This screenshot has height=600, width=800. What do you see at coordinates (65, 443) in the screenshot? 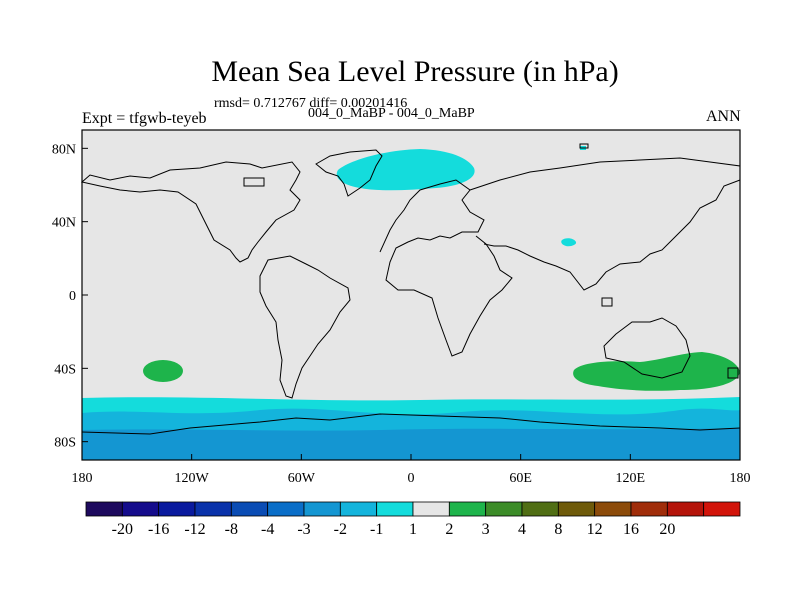
I see `y-tick-label: 80S` at bounding box center [65, 443].